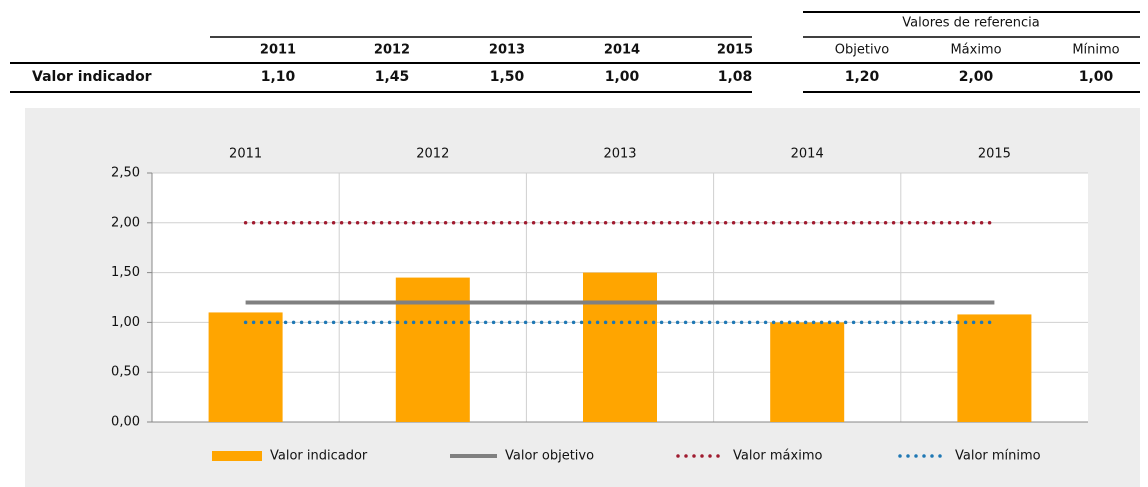 The width and height of the screenshot is (1148, 487). I want to click on legend-label: Valor mínimo, so click(998, 456).